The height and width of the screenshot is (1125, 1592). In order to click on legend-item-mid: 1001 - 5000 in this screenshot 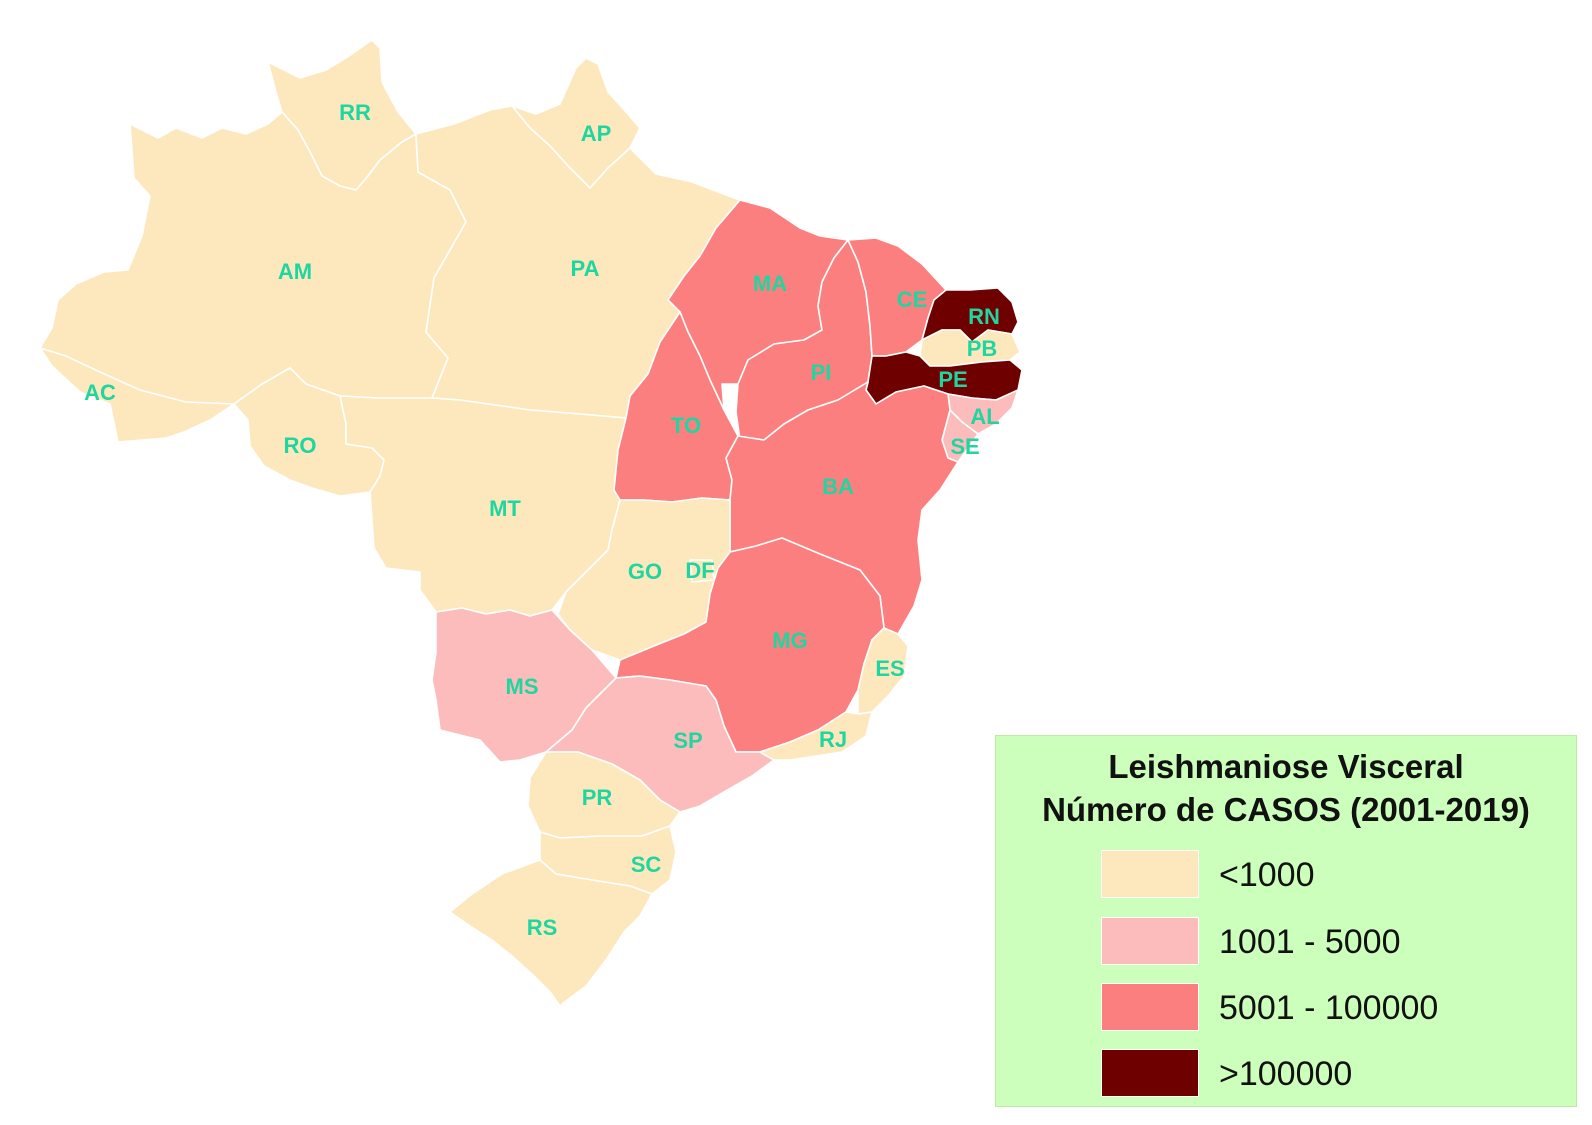, I will do `click(1331, 941)`.